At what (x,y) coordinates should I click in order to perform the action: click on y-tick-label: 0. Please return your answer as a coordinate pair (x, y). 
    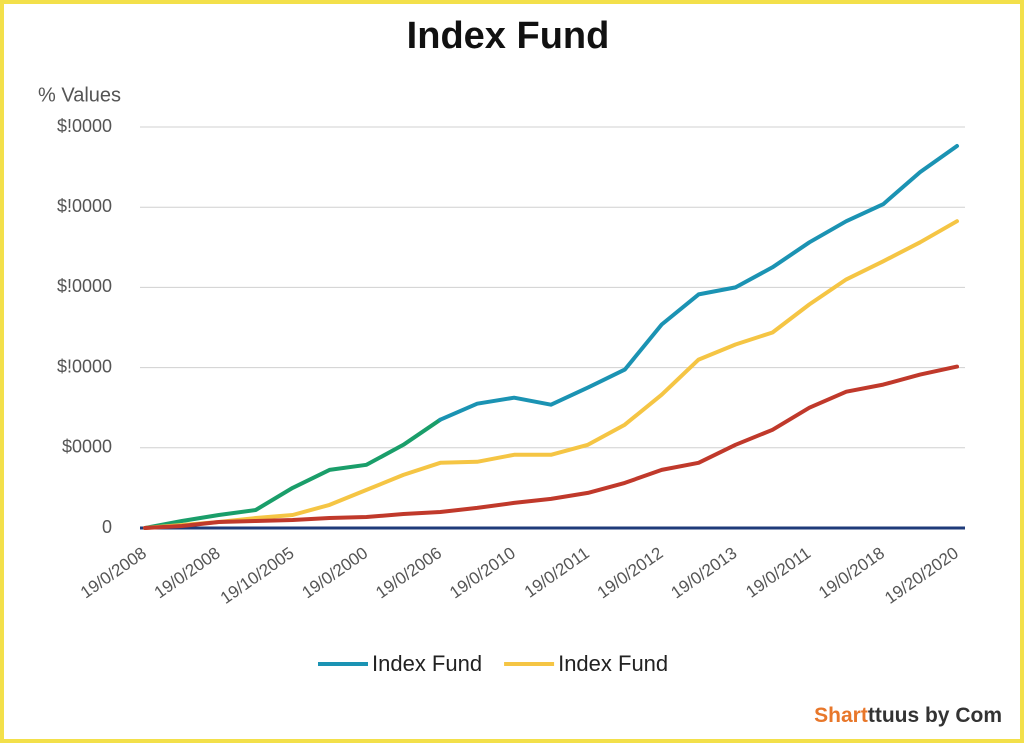
    Looking at the image, I should click on (107, 527).